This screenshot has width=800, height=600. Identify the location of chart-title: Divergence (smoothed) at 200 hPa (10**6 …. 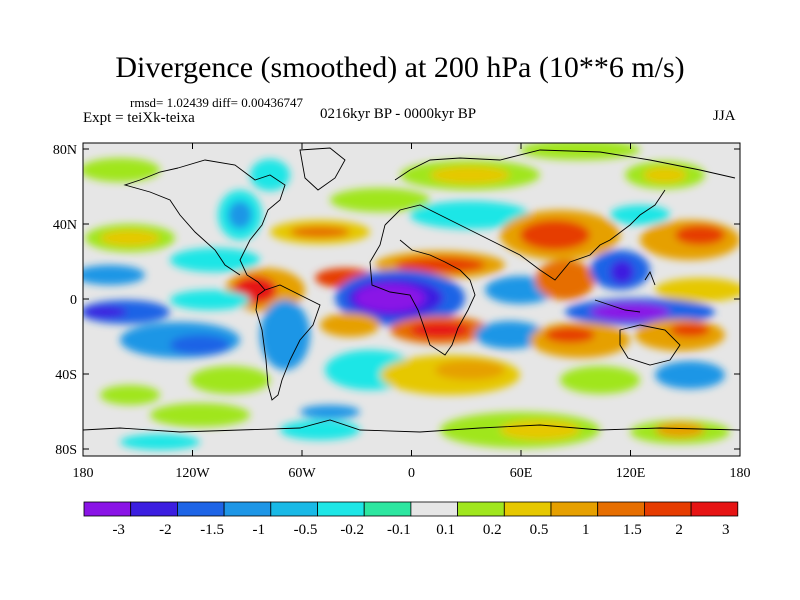
(400, 67).